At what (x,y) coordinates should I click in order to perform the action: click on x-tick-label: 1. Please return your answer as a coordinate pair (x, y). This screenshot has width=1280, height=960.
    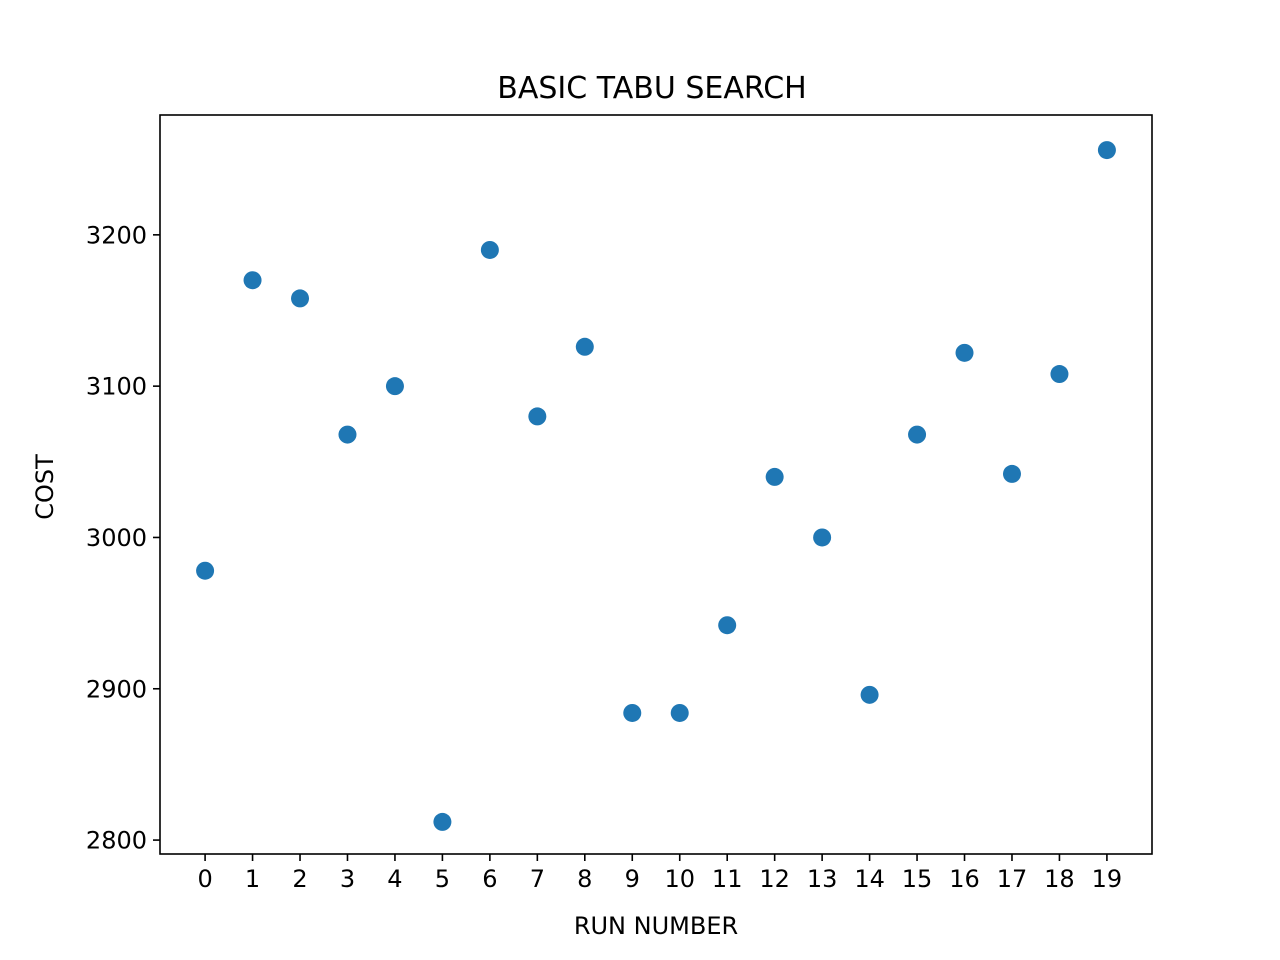
    Looking at the image, I should click on (252, 879).